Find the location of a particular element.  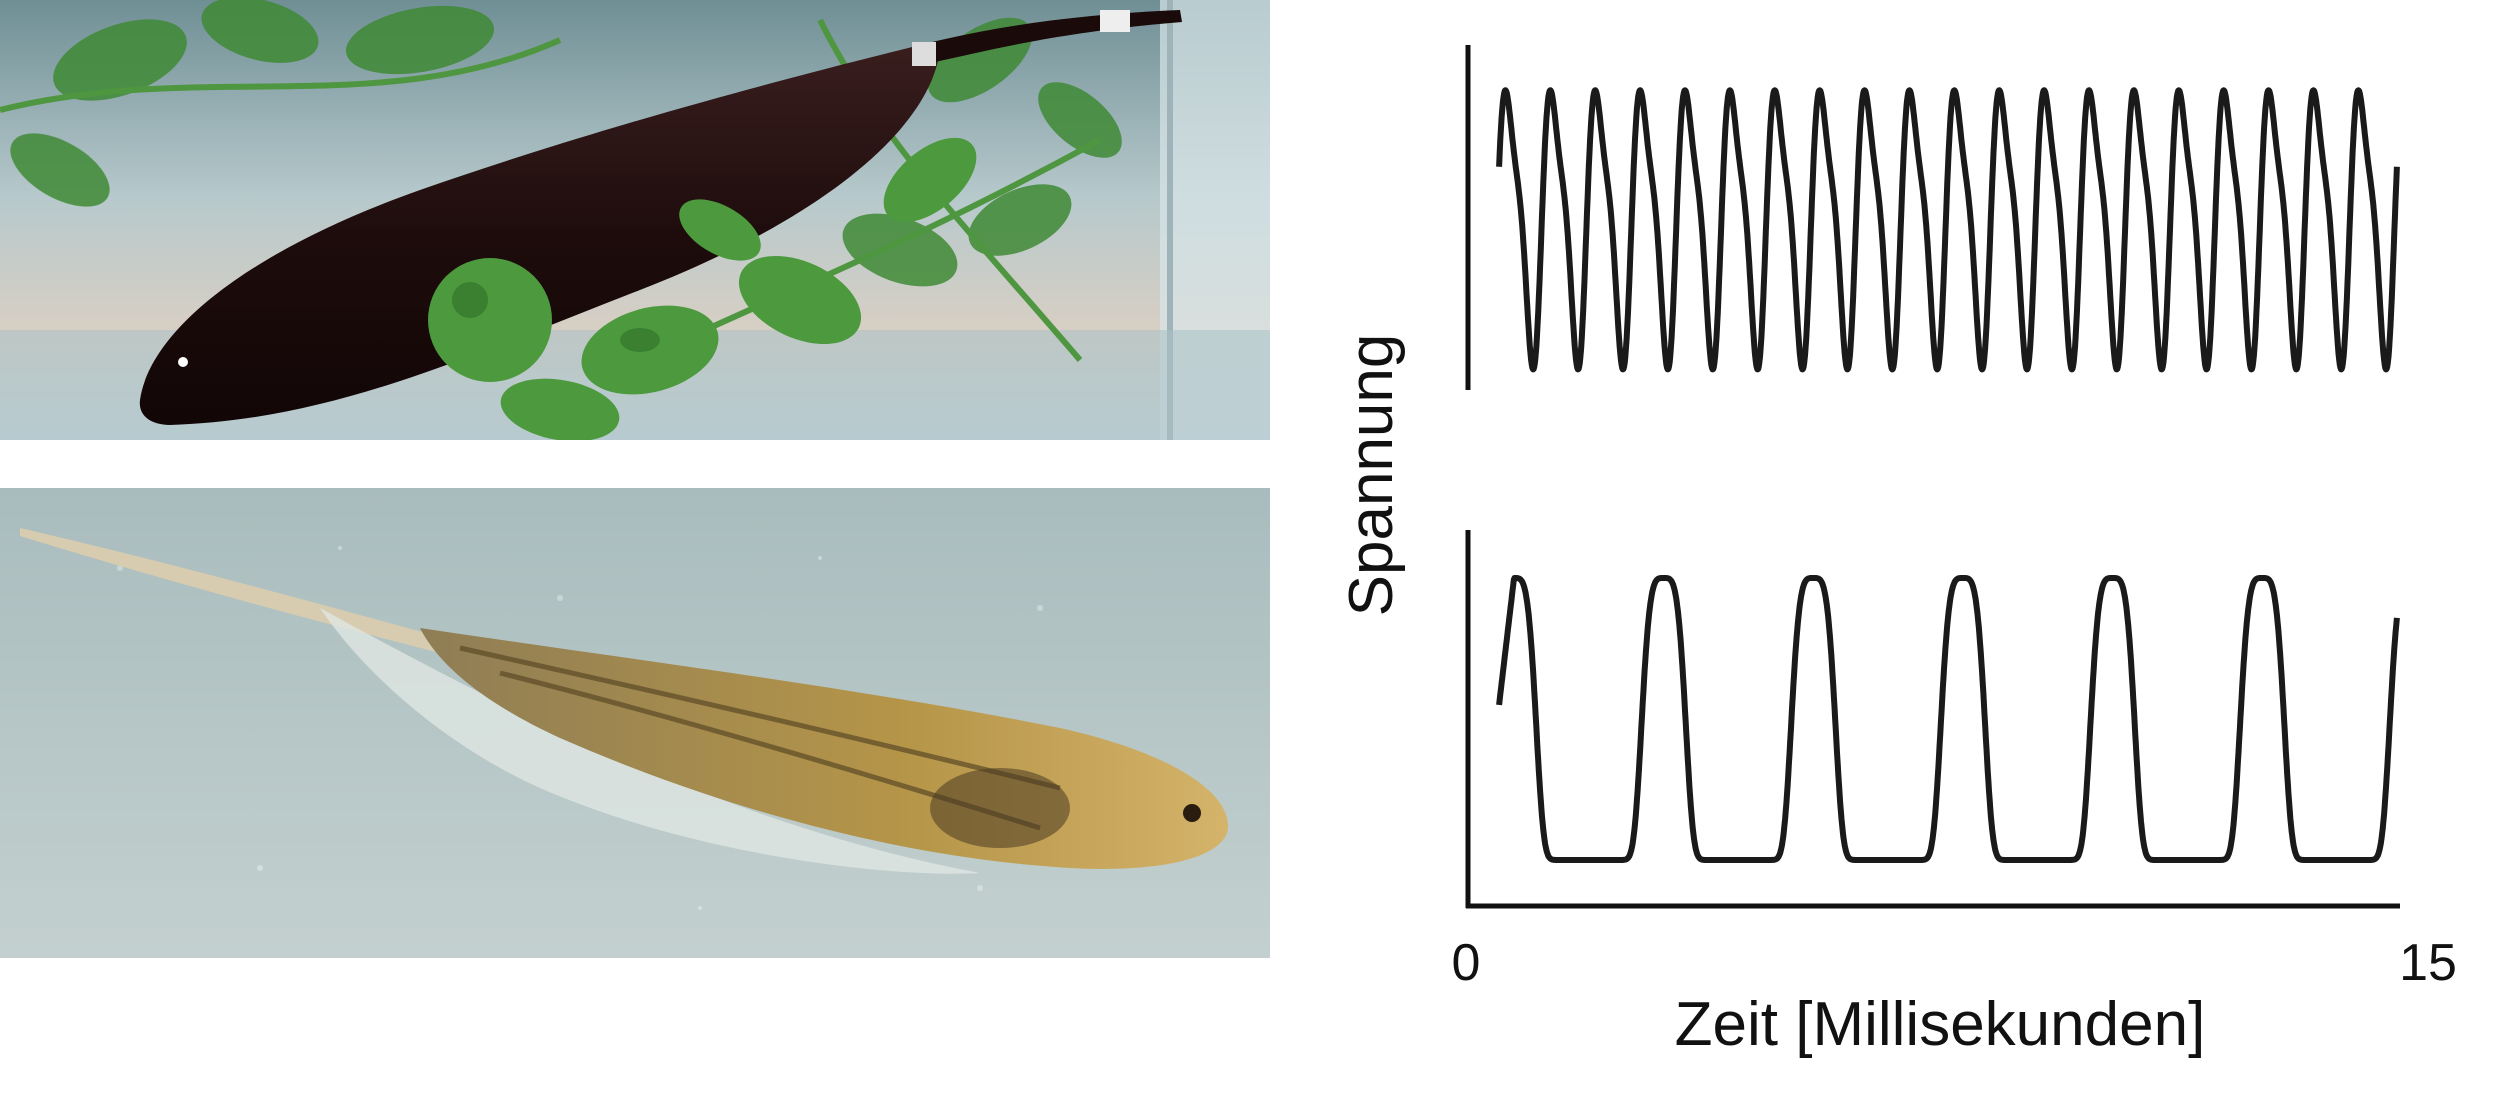

x-tick-15: 15 is located at coordinates (2428, 963).